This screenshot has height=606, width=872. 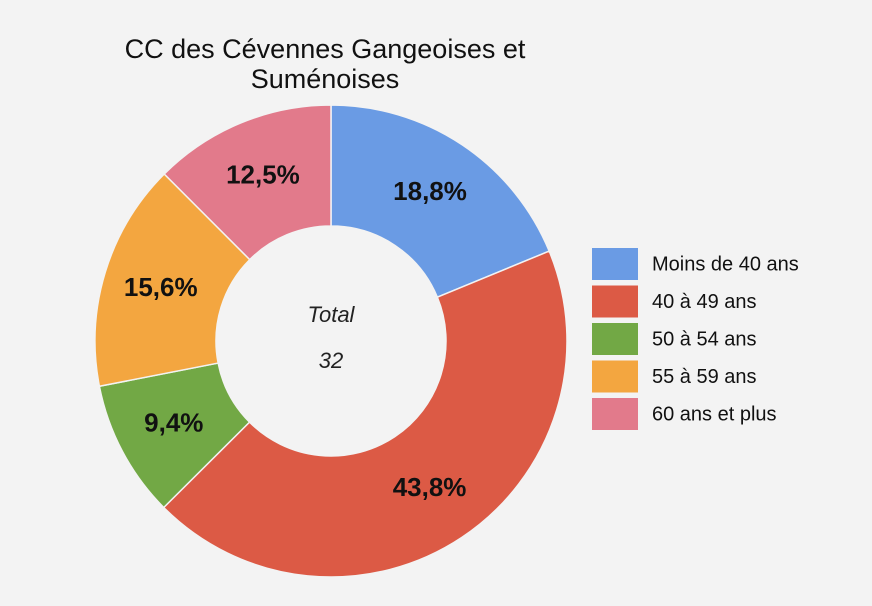 I want to click on center-total: 32, so click(x=331, y=360).